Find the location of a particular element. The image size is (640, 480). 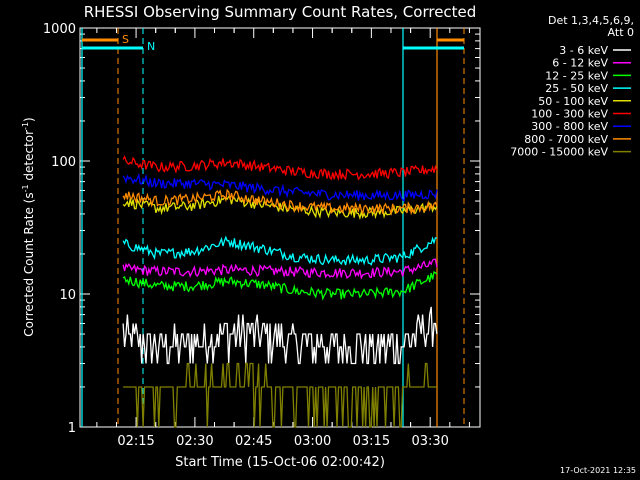

legend-header-line: Det 1,3,4,5,6,9, is located at coordinates (591, 20).